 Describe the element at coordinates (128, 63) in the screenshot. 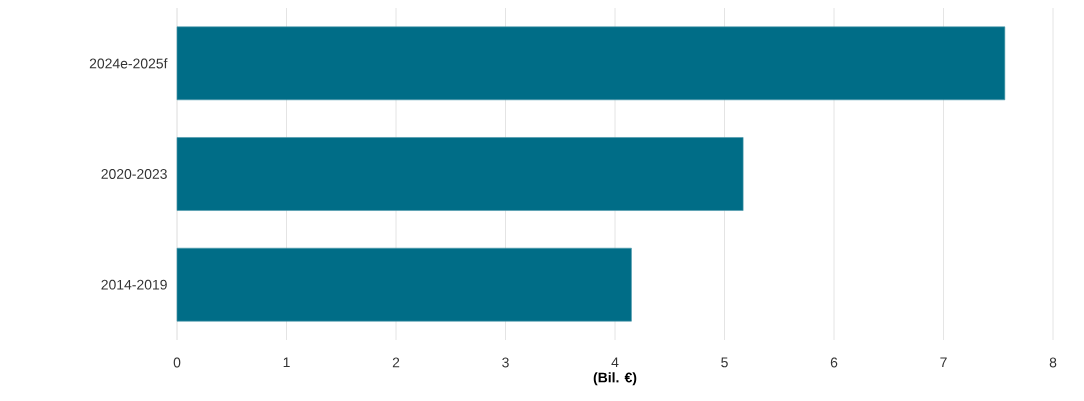

I see `y-tick-label: 2024e-2025f` at that location.